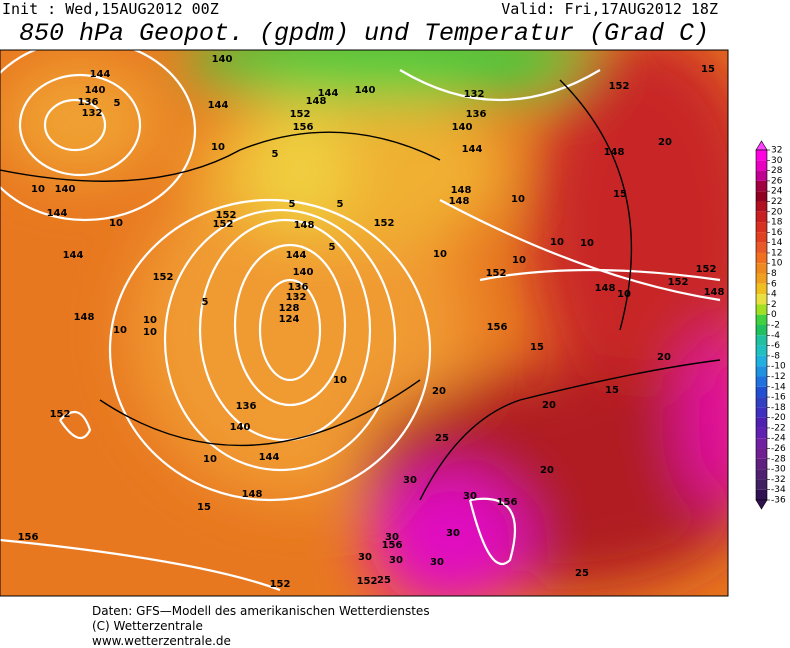 The image size is (790, 648). What do you see at coordinates (777, 181) in the screenshot?
I see `colorbar-label: 26` at bounding box center [777, 181].